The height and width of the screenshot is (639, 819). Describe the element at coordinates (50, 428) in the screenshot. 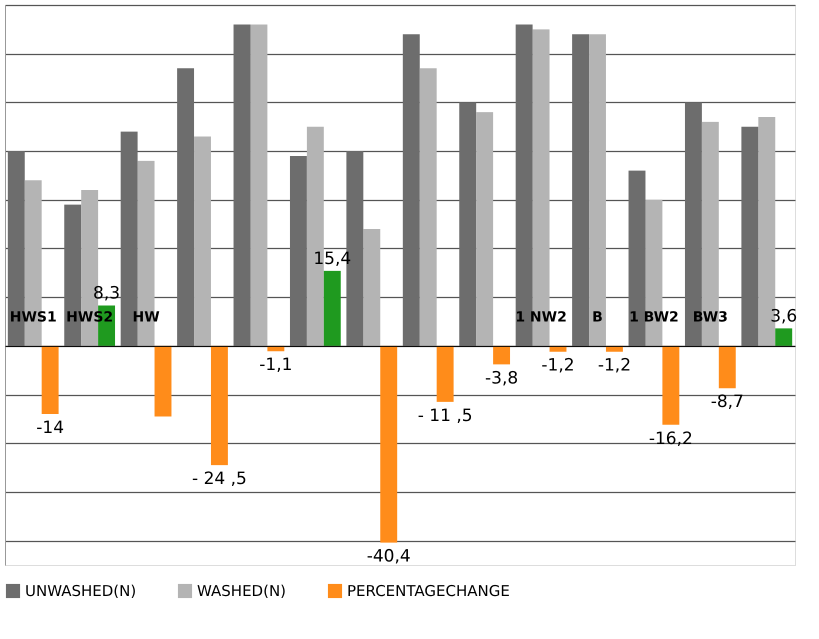

I see `data-label: -14` at that location.